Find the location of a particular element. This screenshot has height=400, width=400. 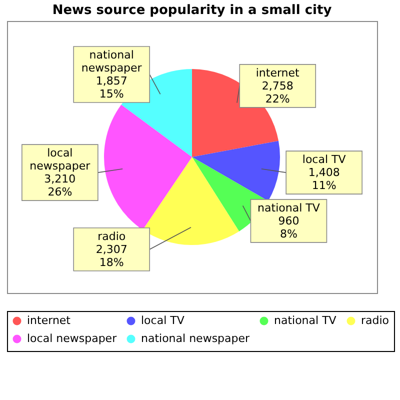

slice-label: local newspaper is located at coordinates (60, 159).